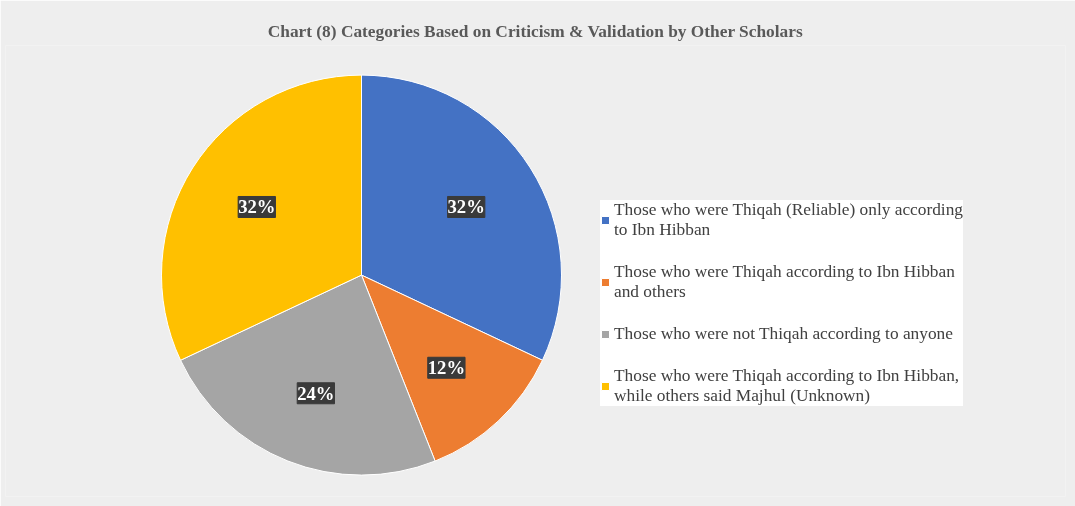  I want to click on data-label: 12%, so click(446, 368).